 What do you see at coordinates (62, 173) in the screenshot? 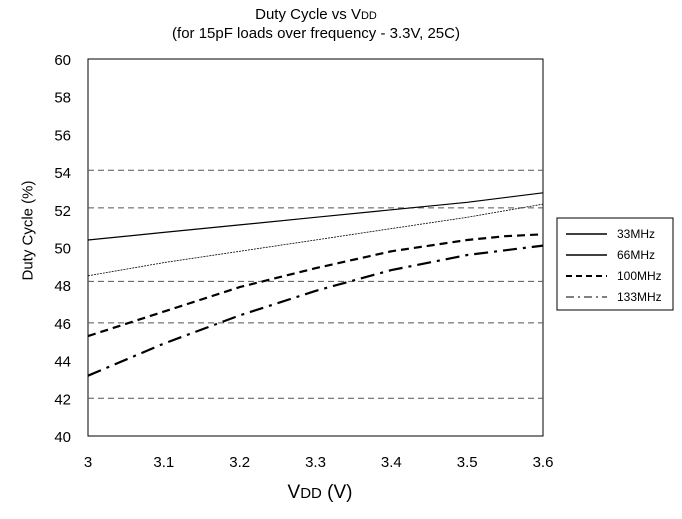
I see `y-tick-label-7: 54` at bounding box center [62, 173].